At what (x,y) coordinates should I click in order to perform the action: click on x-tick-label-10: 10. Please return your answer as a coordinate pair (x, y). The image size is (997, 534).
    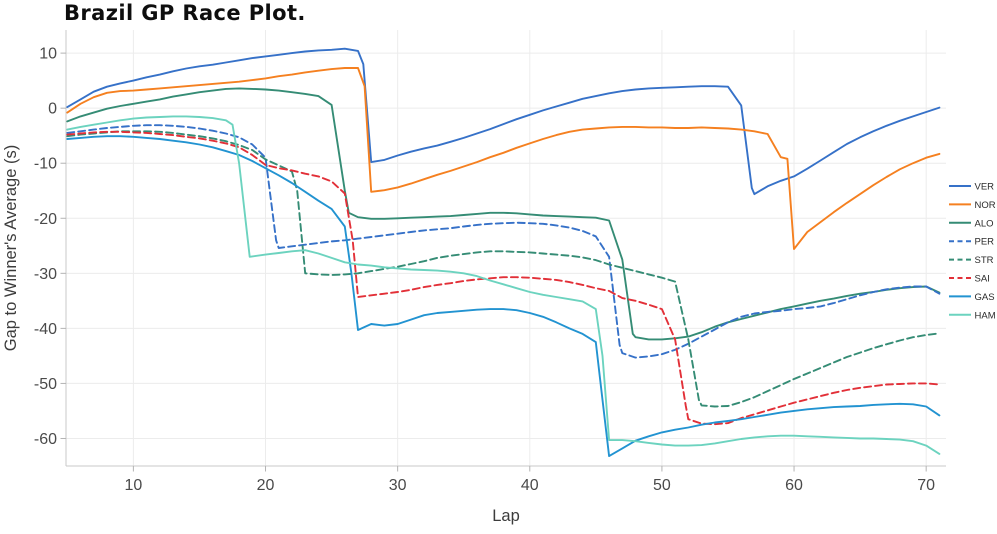
    Looking at the image, I should click on (133, 485).